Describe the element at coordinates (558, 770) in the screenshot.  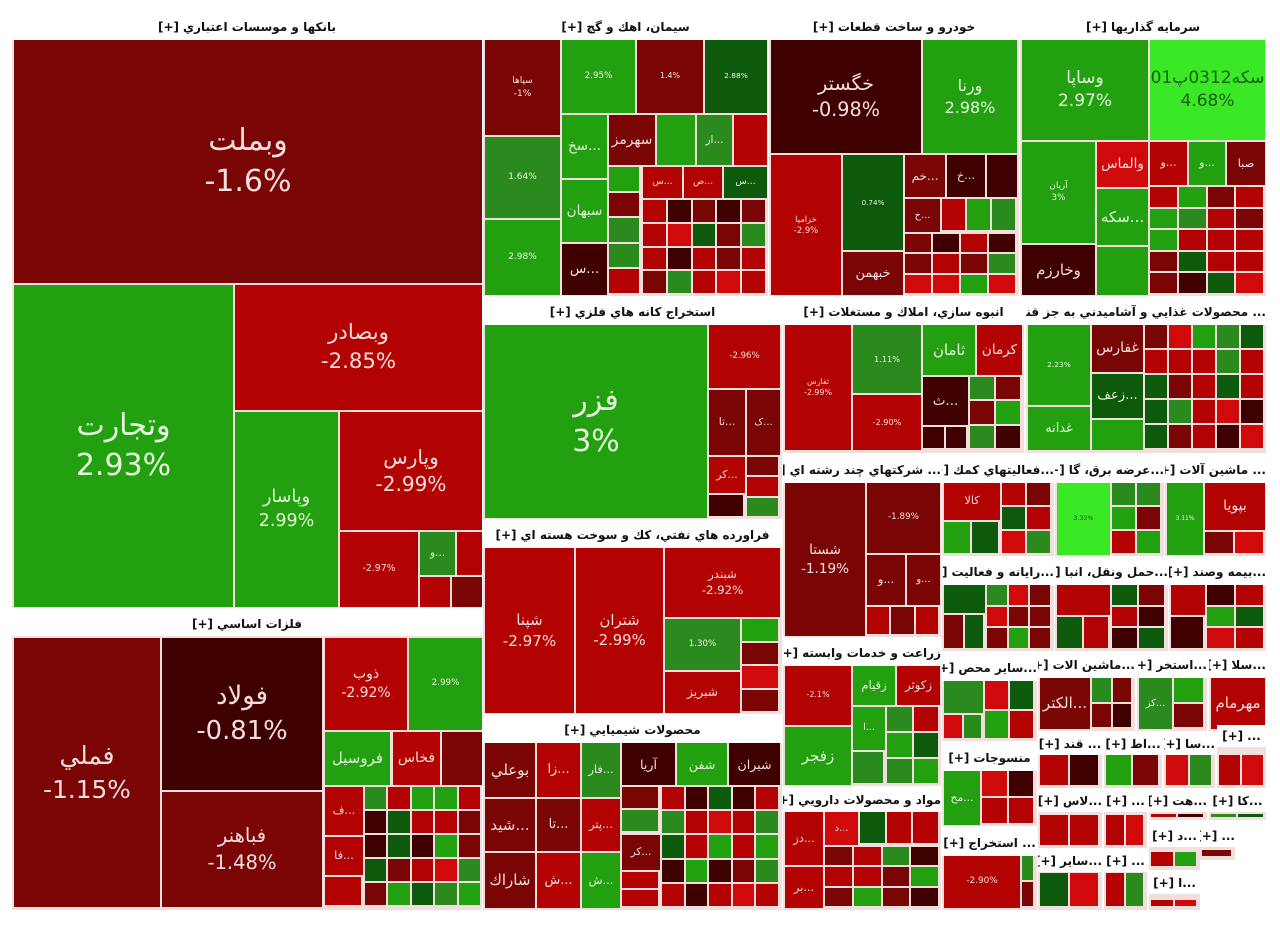
I see `stock-tile: ...زا` at that location.